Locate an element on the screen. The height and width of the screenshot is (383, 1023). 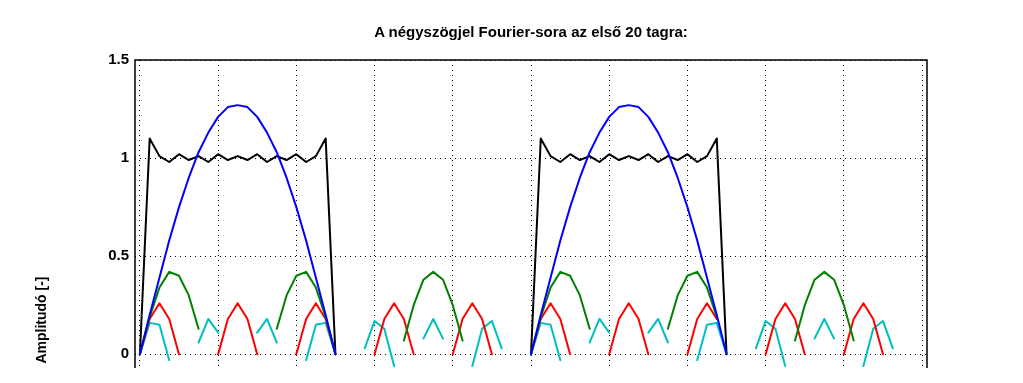
y-tick-label: 0.5 is located at coordinates (118, 255).